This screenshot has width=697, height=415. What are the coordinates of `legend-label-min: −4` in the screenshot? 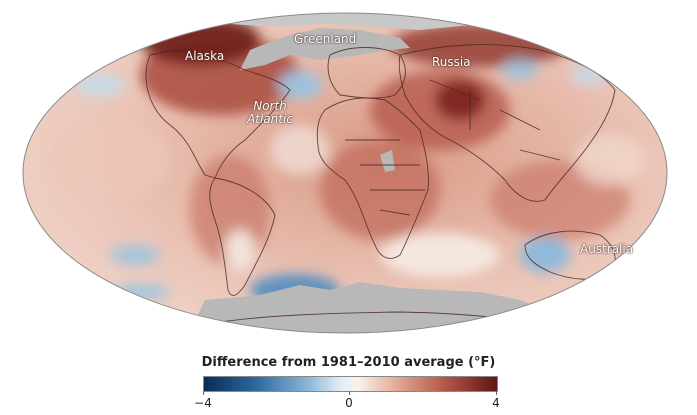 It's located at (203, 403).